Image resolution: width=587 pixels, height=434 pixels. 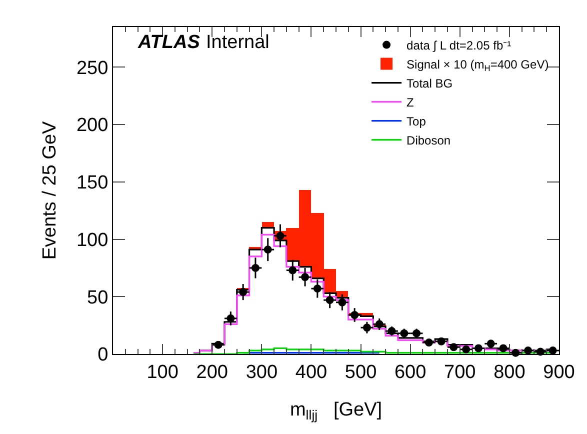 What do you see at coordinates (428, 140) in the screenshot?
I see `legend-label: Diboson` at bounding box center [428, 140].